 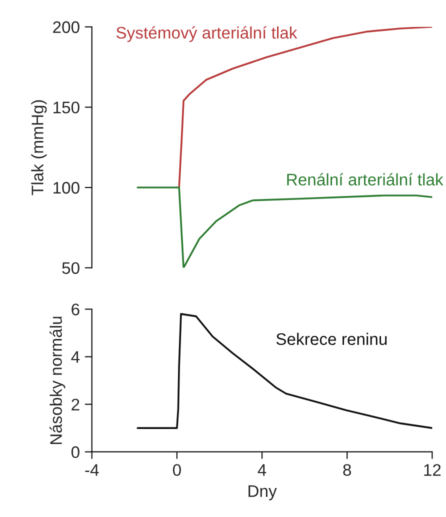 I want to click on x-tick-label: 0, so click(x=176, y=470).